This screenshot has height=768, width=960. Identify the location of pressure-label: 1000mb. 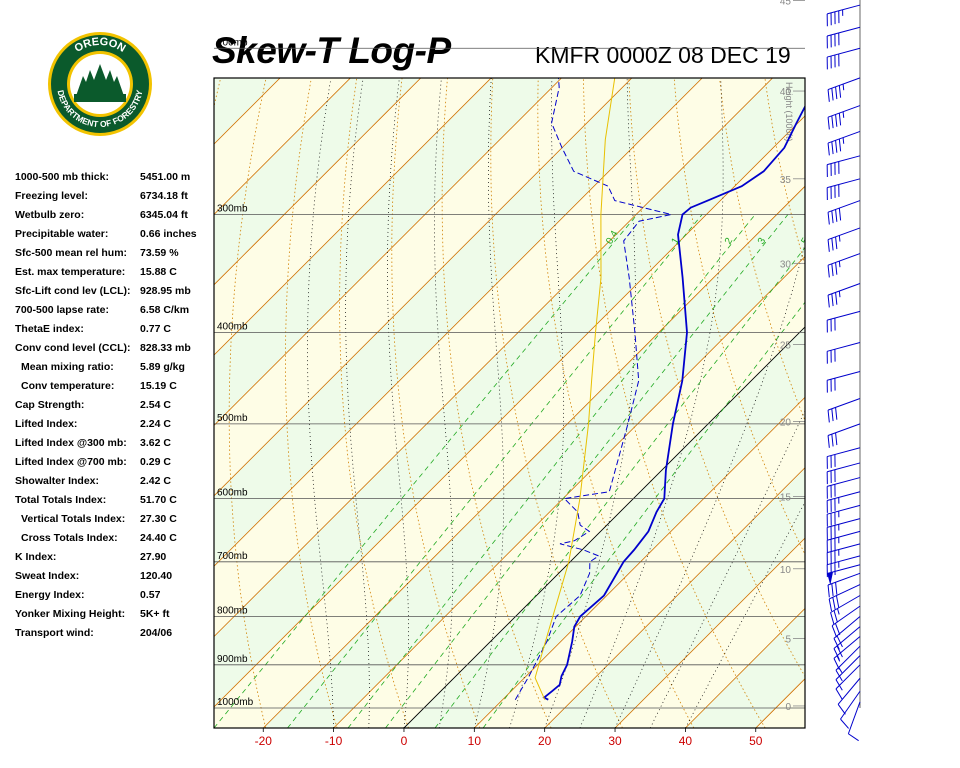
(235, 702).